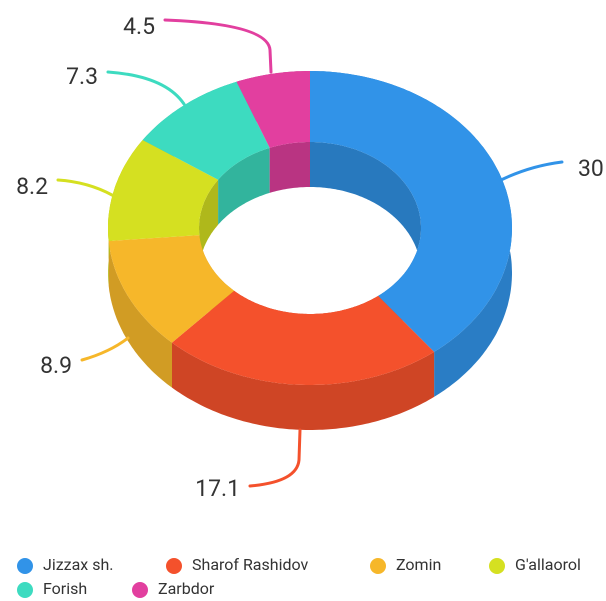 The height and width of the screenshot is (601, 606). What do you see at coordinates (139, 26) in the screenshot?
I see `value-label: 4.5` at bounding box center [139, 26].